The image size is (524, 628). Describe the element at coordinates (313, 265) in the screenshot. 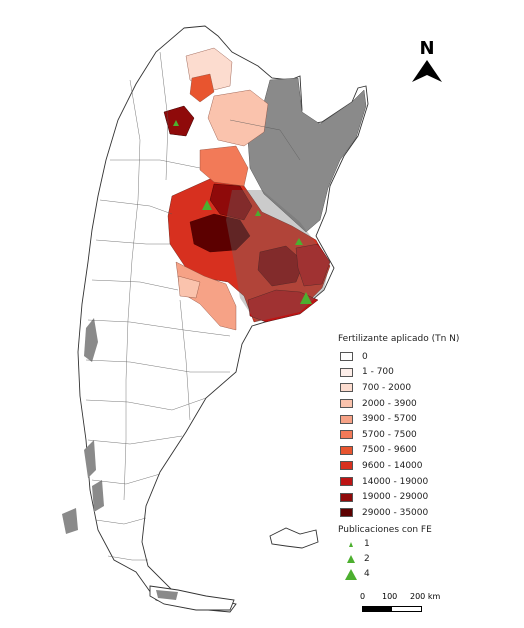

I see `fert-region-ba-east` at that location.